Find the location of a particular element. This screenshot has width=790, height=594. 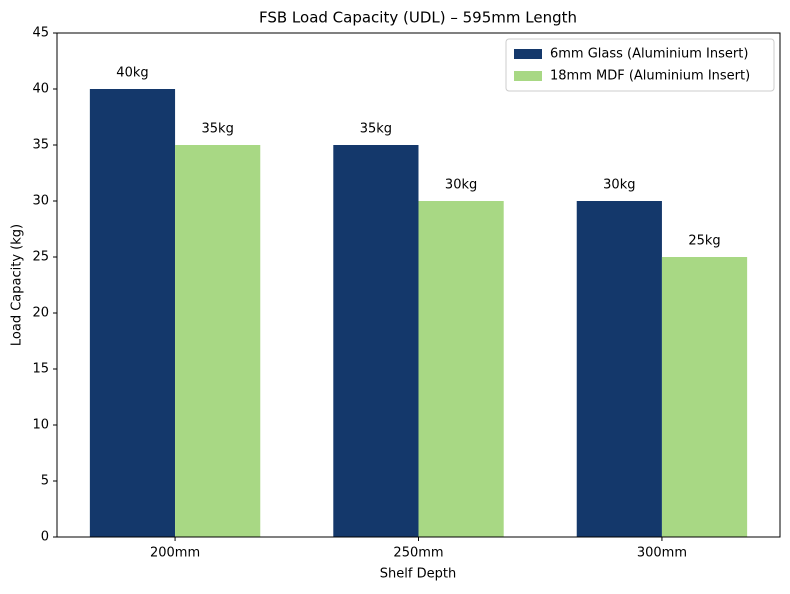

y-tick-label: 30 is located at coordinates (40, 201).